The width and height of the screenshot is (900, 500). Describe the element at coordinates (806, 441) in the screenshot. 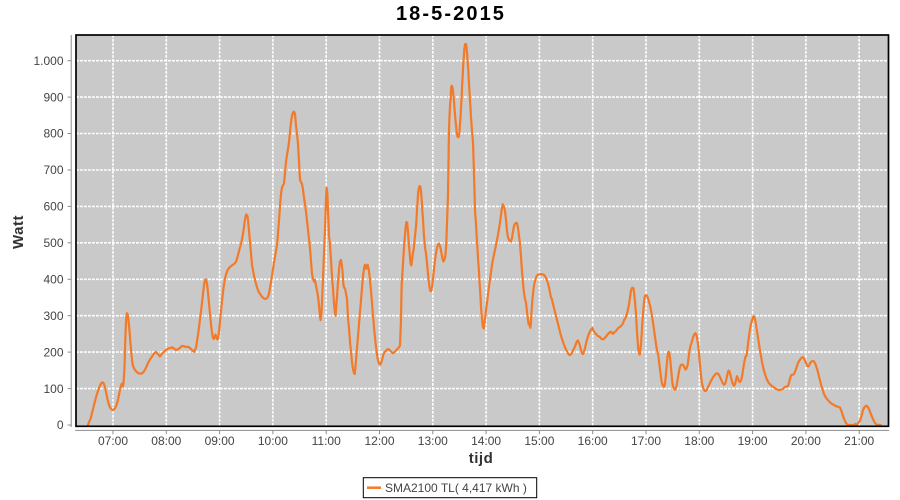

I see `svg-text: 20:00` at that location.